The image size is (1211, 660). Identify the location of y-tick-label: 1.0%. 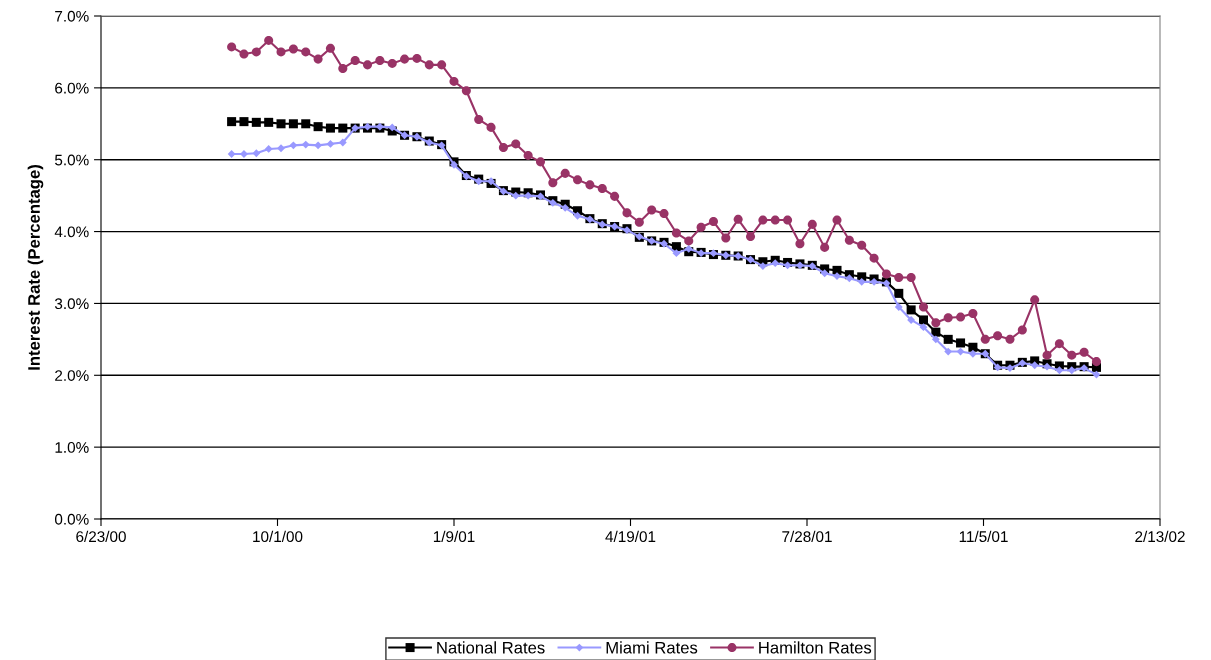
(72, 447).